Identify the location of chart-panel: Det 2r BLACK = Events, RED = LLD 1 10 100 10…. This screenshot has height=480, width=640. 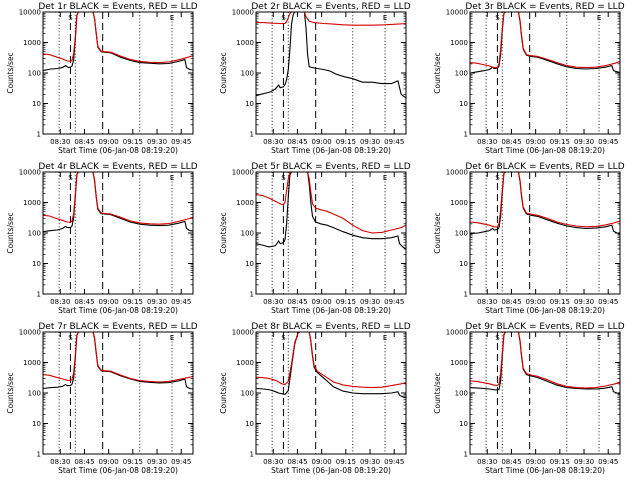
(315, 78).